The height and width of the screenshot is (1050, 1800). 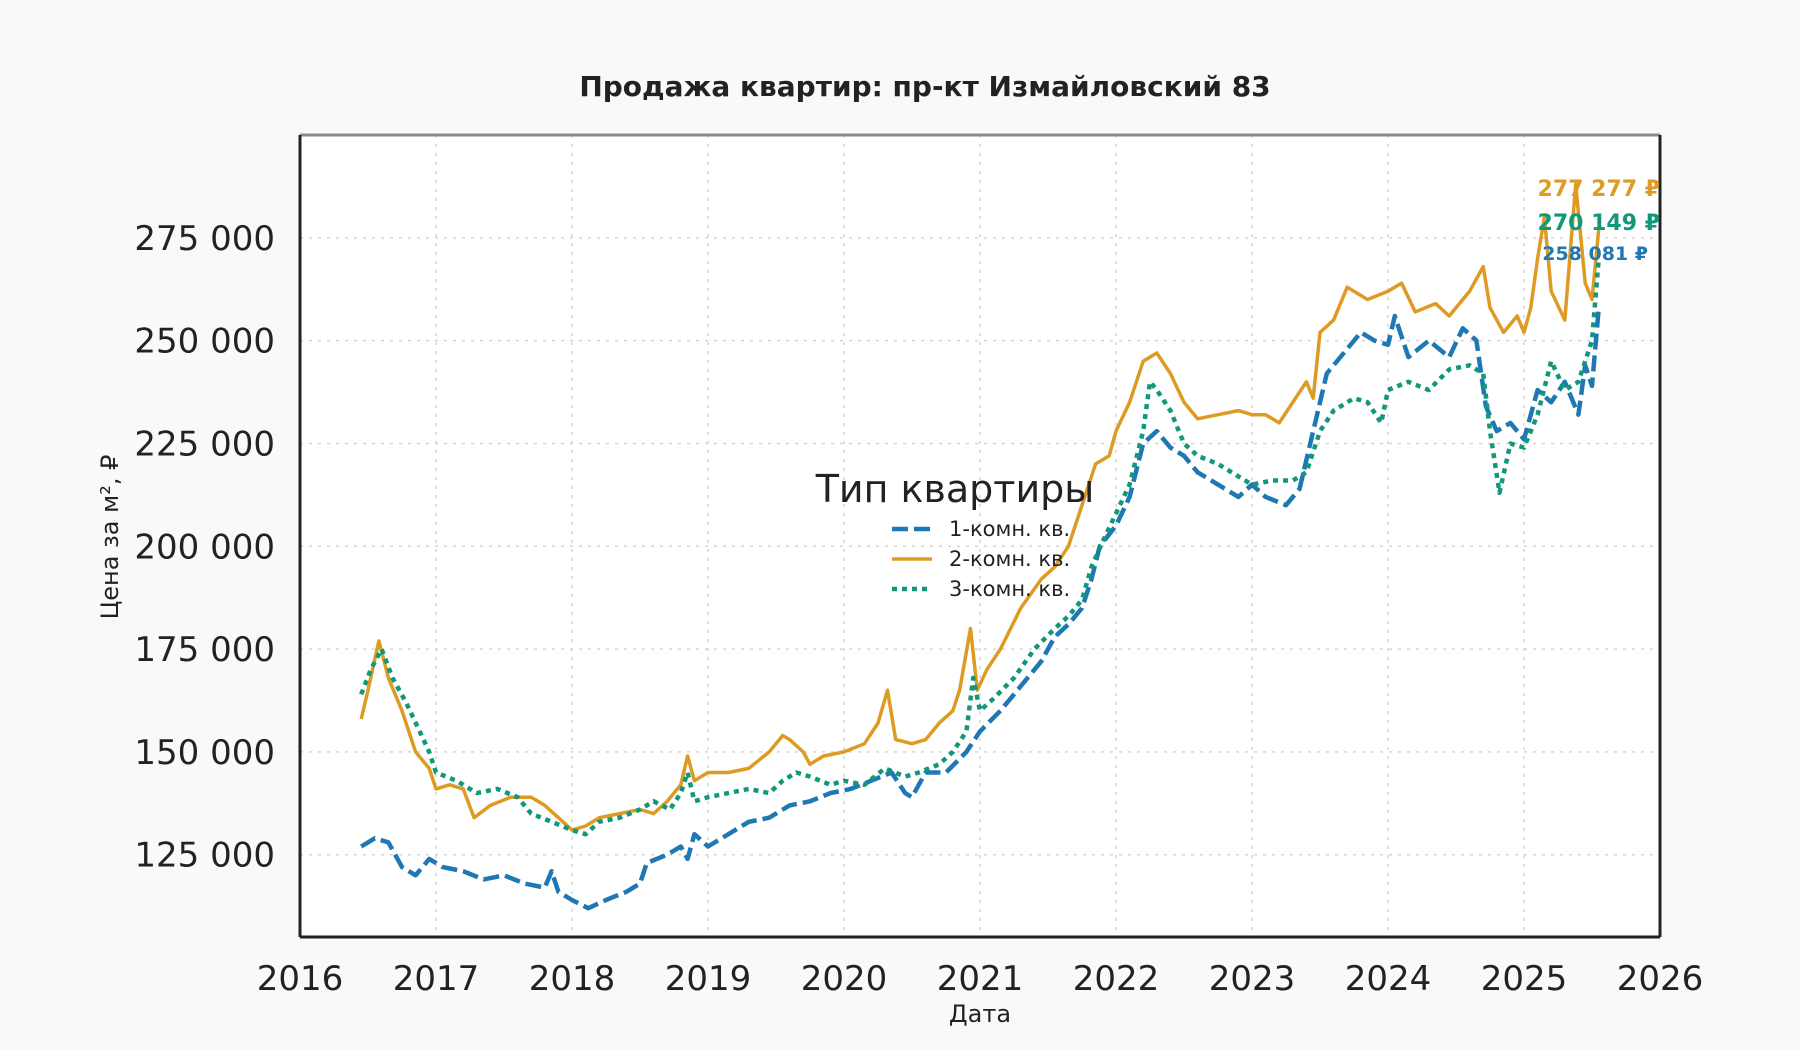 I want to click on end-labels: 258 081 ₽ 277 277 ₽ 270 149 ₽, so click(x=1599, y=221).